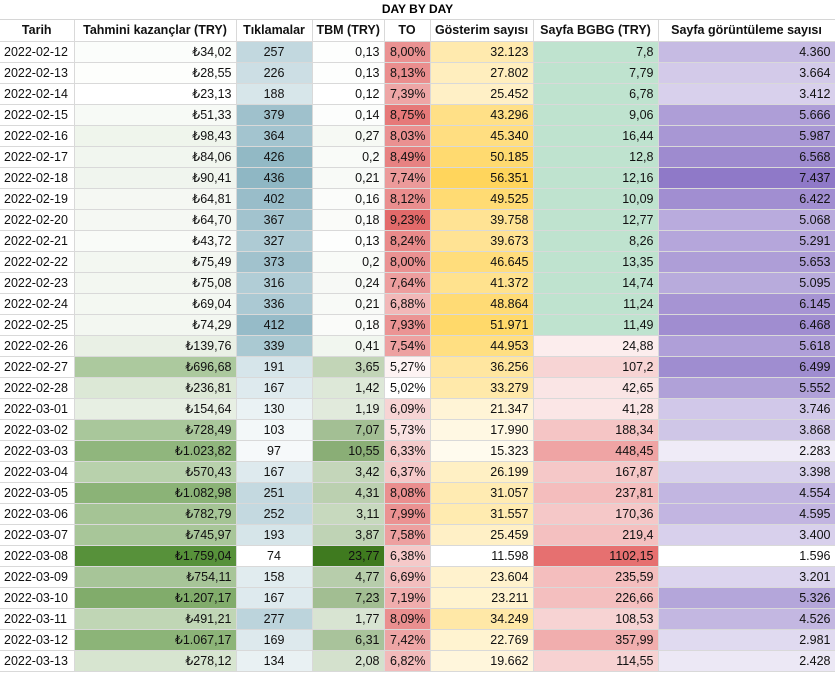 The height and width of the screenshot is (676, 835). What do you see at coordinates (274, 598) in the screenshot?
I see `cell-clicks: 167` at bounding box center [274, 598].